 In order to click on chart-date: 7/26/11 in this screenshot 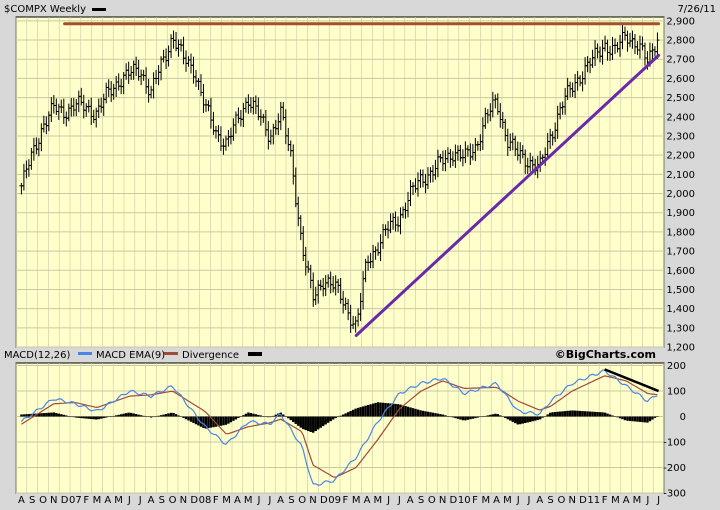, I will do `click(696, 9)`.